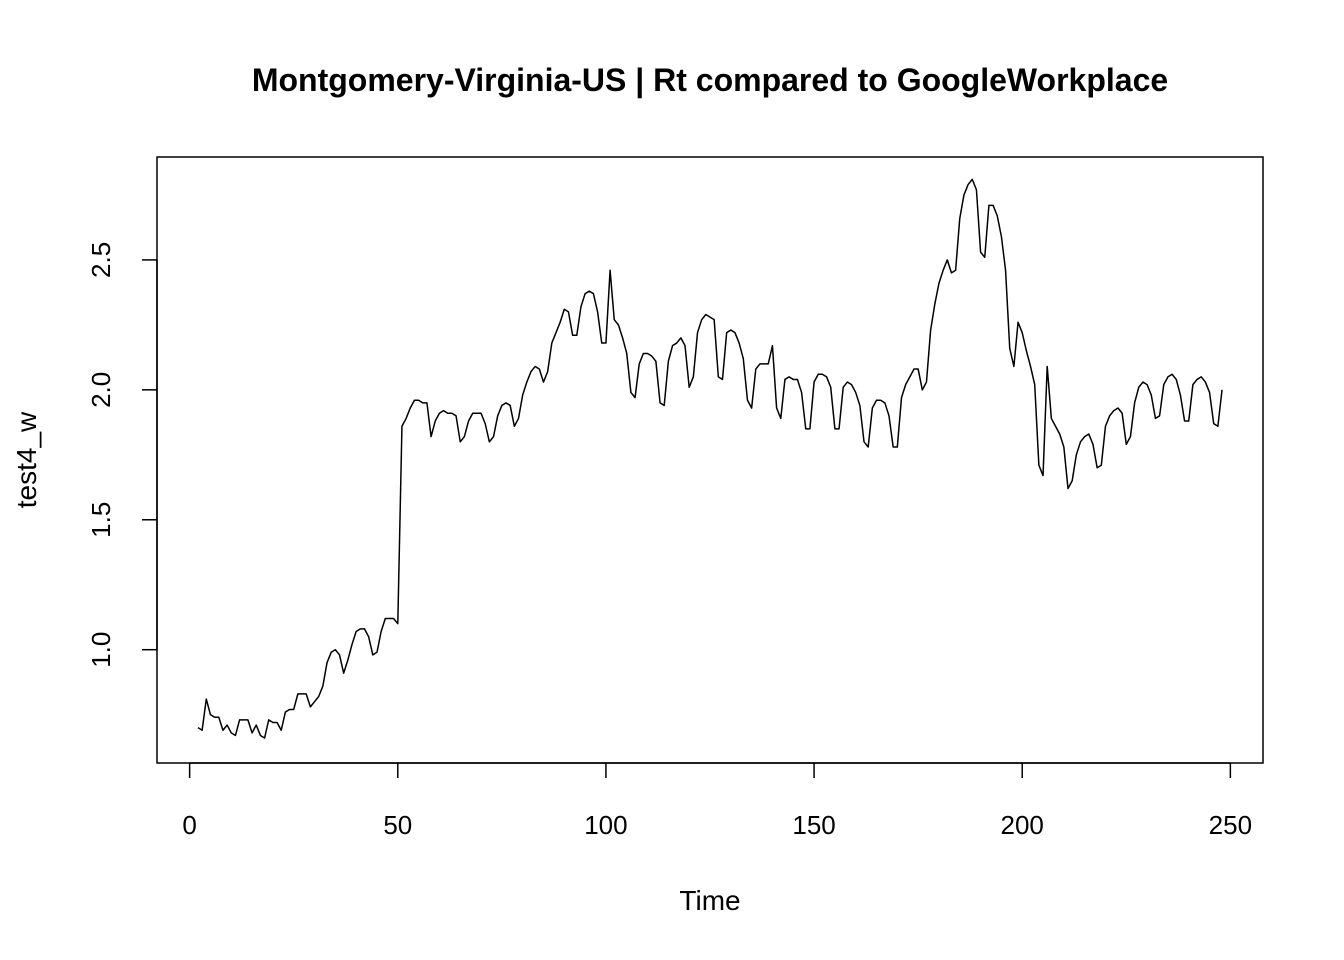 This screenshot has width=1344, height=960. What do you see at coordinates (709, 900) in the screenshot?
I see `x-axis-label: Time` at bounding box center [709, 900].